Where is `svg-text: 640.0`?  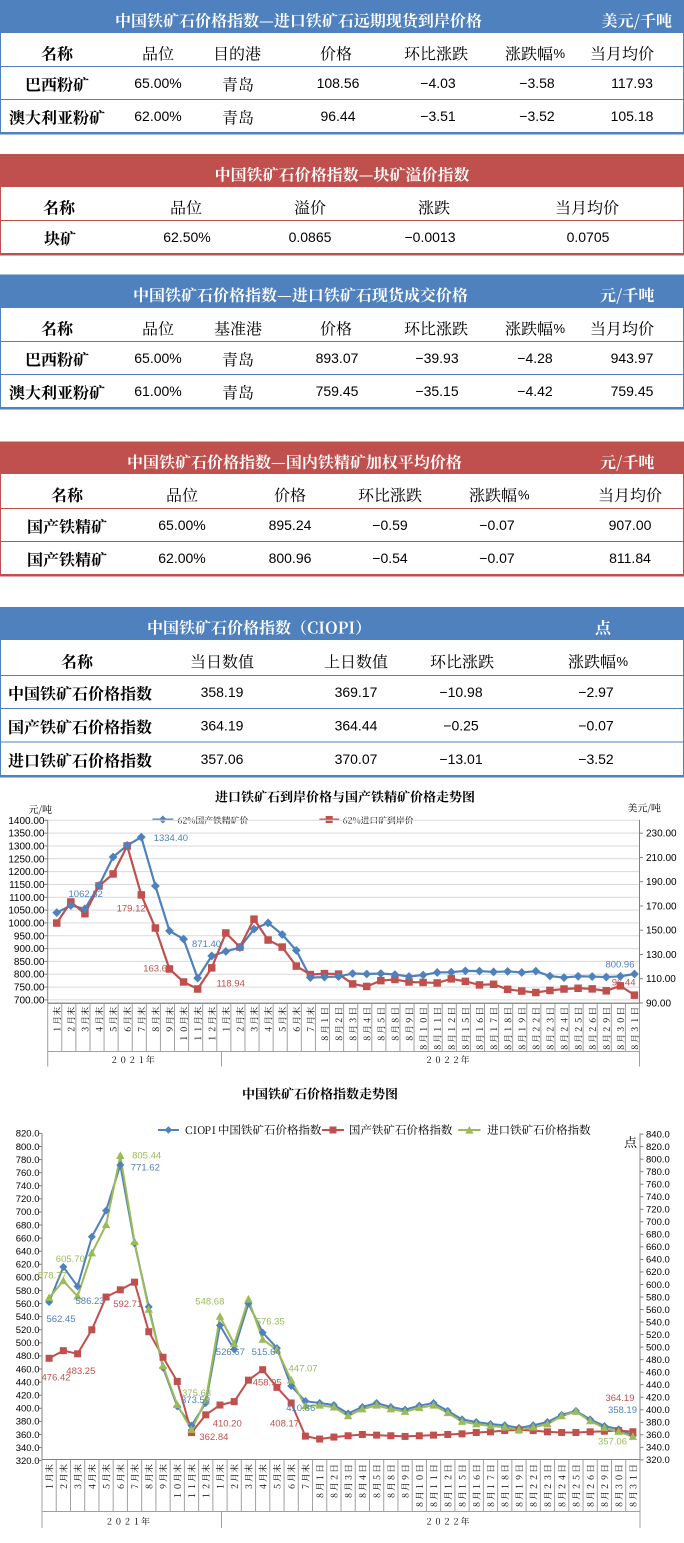 svg-text: 640.0 is located at coordinates (28, 1252).